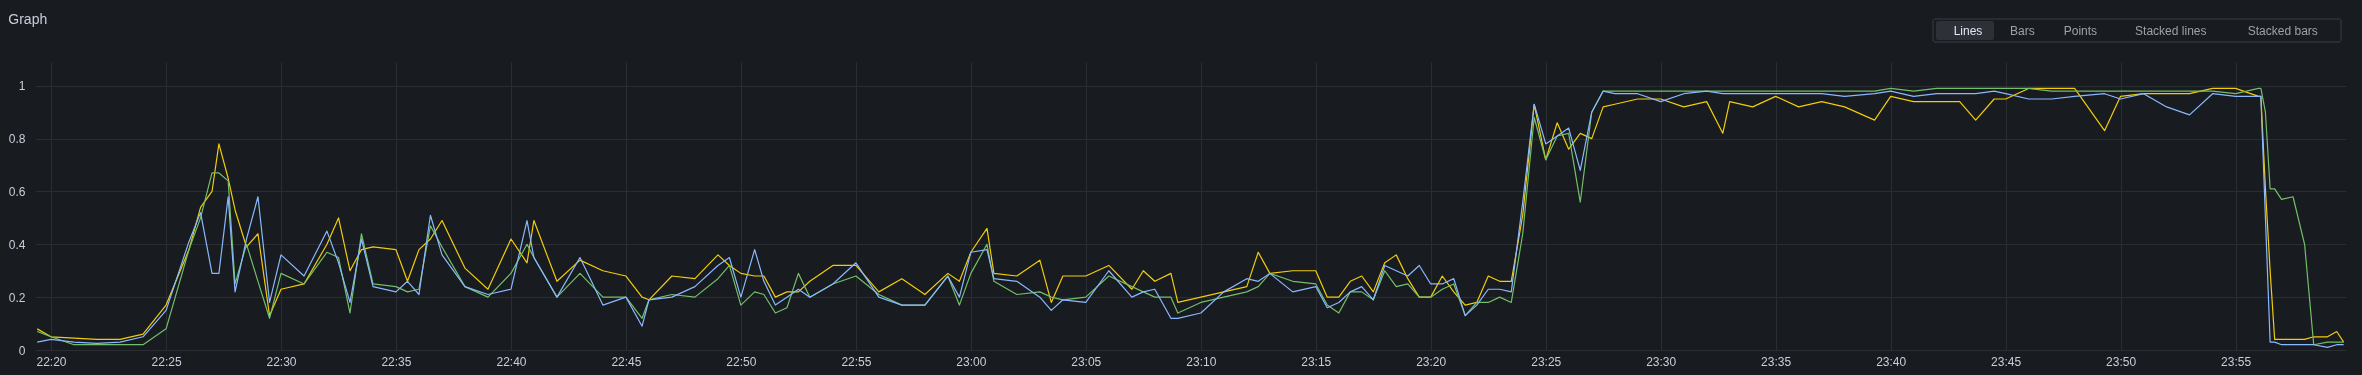 This screenshot has width=2362, height=375. Describe the element at coordinates (17, 139) in the screenshot. I see `y-tick-label: 0.8` at that location.